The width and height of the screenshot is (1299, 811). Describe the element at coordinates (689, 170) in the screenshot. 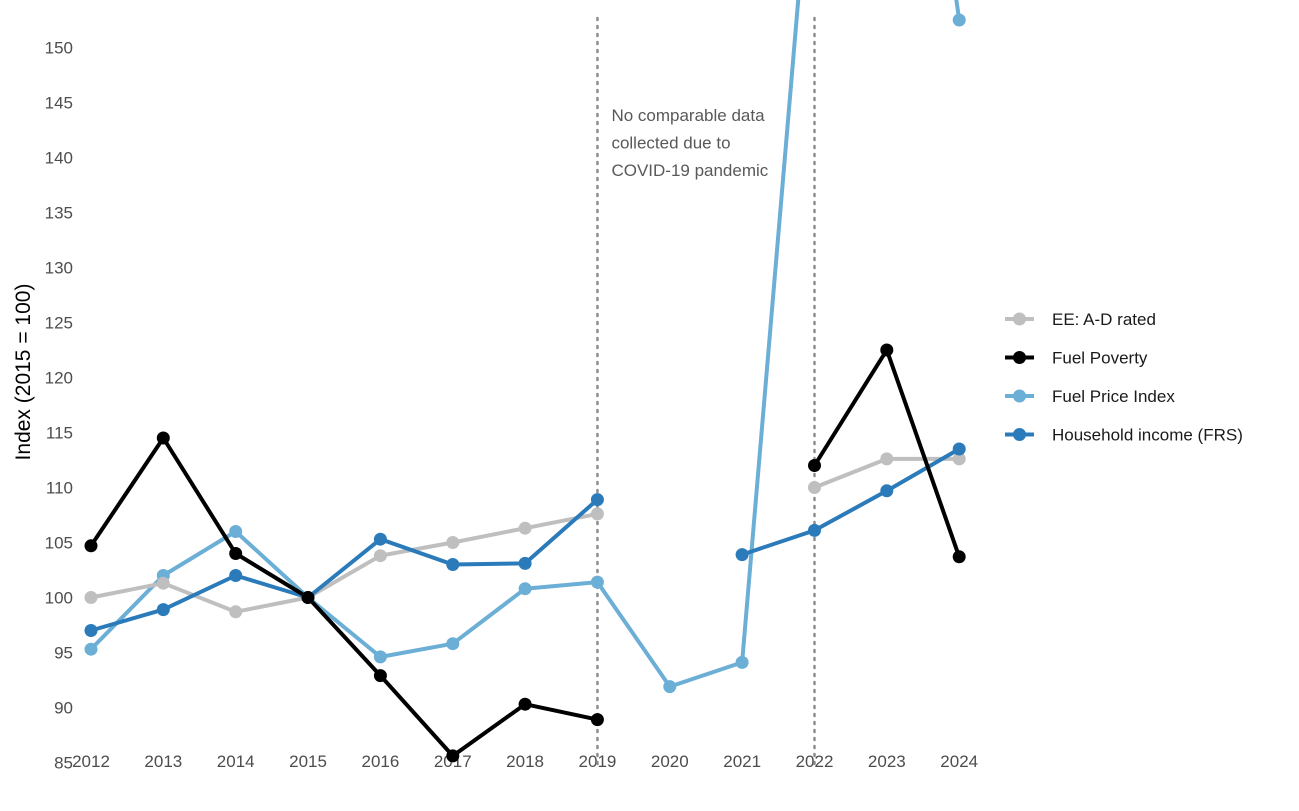

I see `annotation-line: COVID-19 pandemic` at that location.